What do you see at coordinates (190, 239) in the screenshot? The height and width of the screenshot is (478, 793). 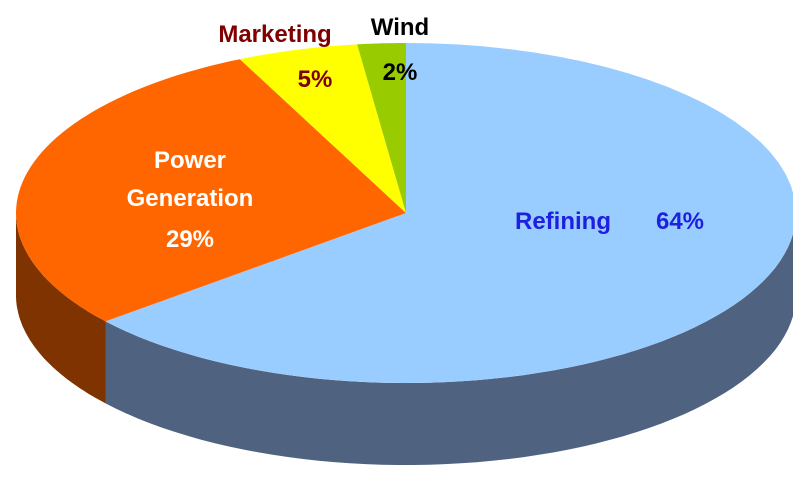 I see `slice-value-label: 29%` at bounding box center [190, 239].